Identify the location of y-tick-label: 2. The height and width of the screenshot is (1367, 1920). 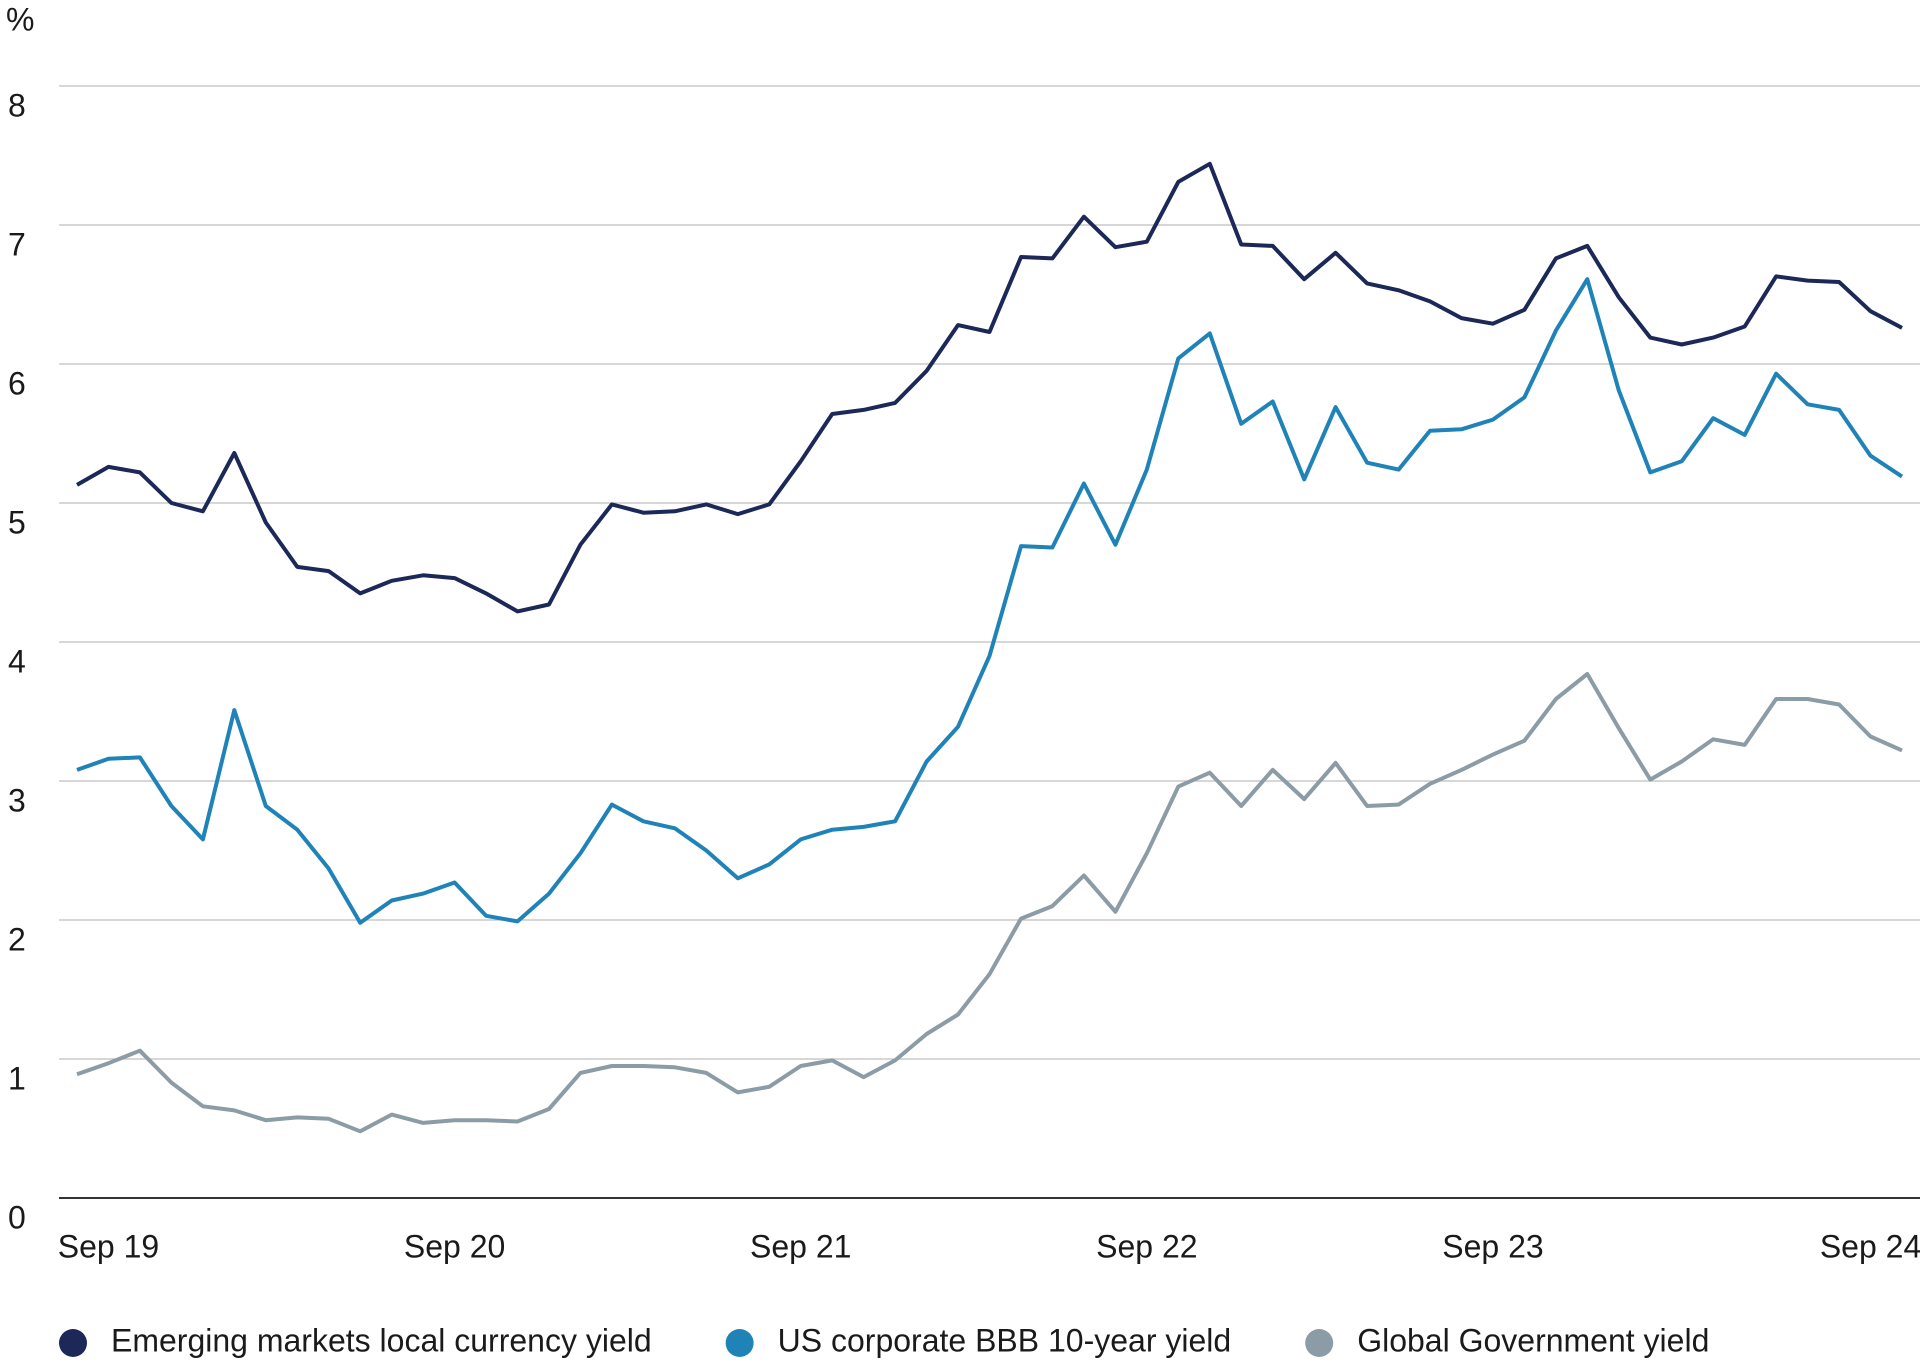
(17, 939).